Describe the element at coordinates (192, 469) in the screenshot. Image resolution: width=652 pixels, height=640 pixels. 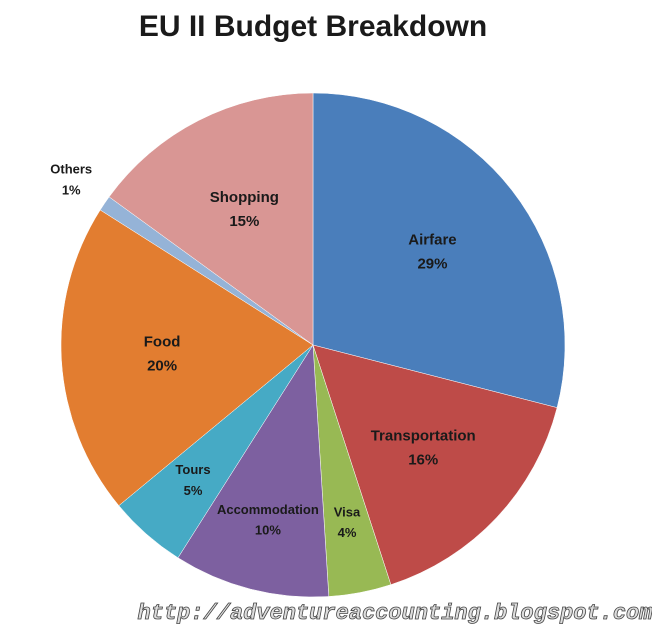
I see `slice-label: Tours` at that location.